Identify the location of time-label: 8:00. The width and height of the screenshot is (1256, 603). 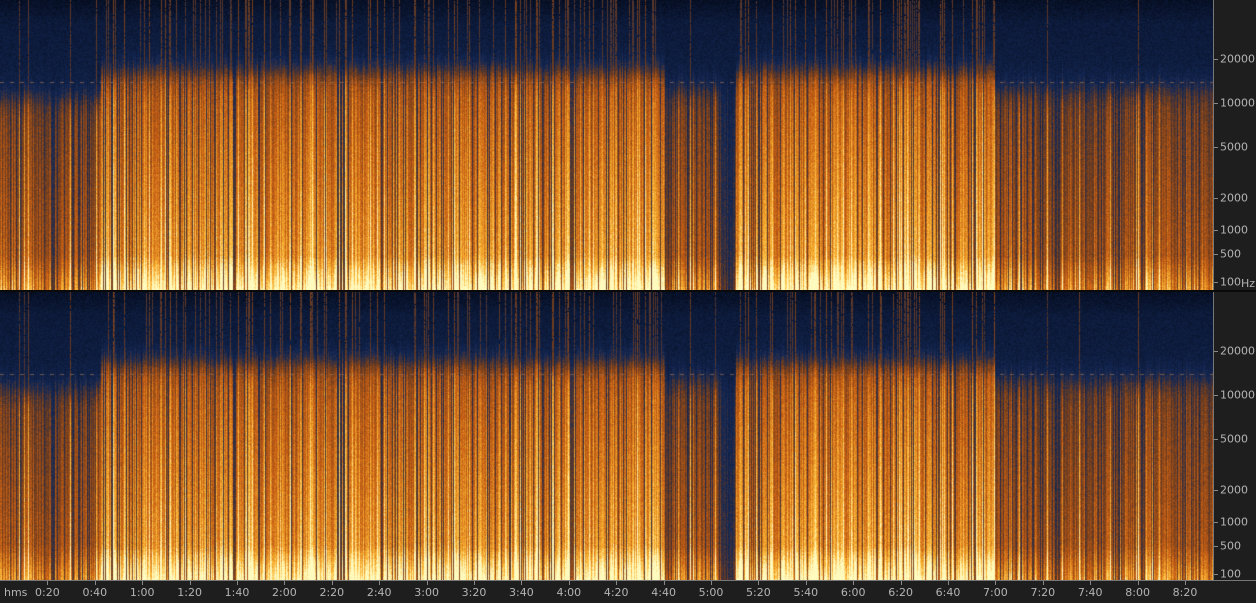
(1137, 592).